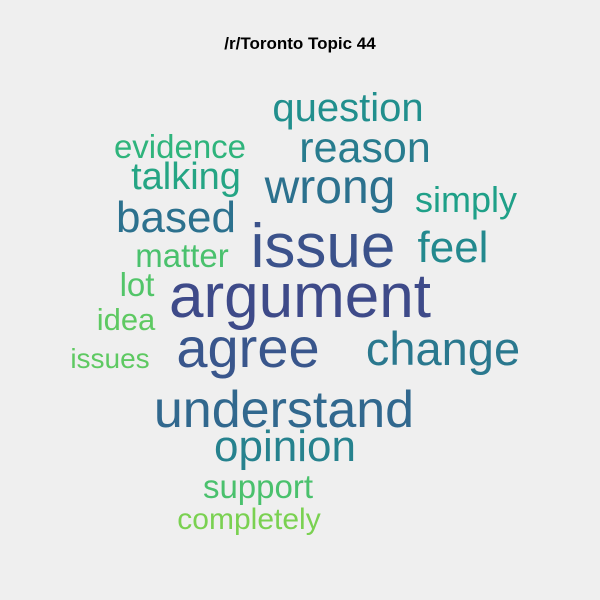 This screenshot has width=600, height=600. I want to click on word-understand: understand, so click(284, 410).